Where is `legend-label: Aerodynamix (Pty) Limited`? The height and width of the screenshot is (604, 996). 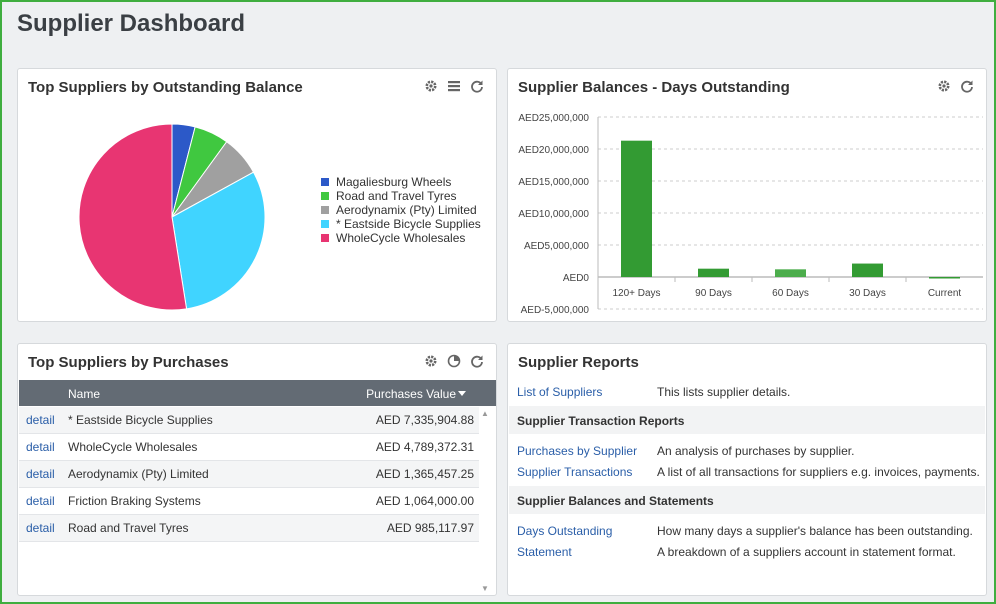 legend-label: Aerodynamix (Pty) Limited is located at coordinates (406, 210).